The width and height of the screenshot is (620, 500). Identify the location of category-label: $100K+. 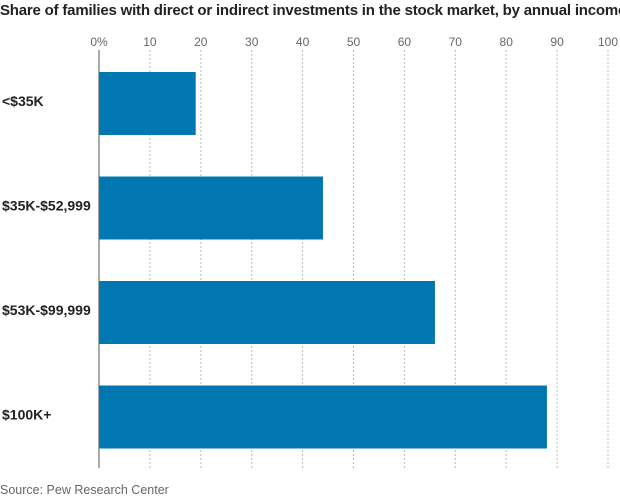
(26, 415).